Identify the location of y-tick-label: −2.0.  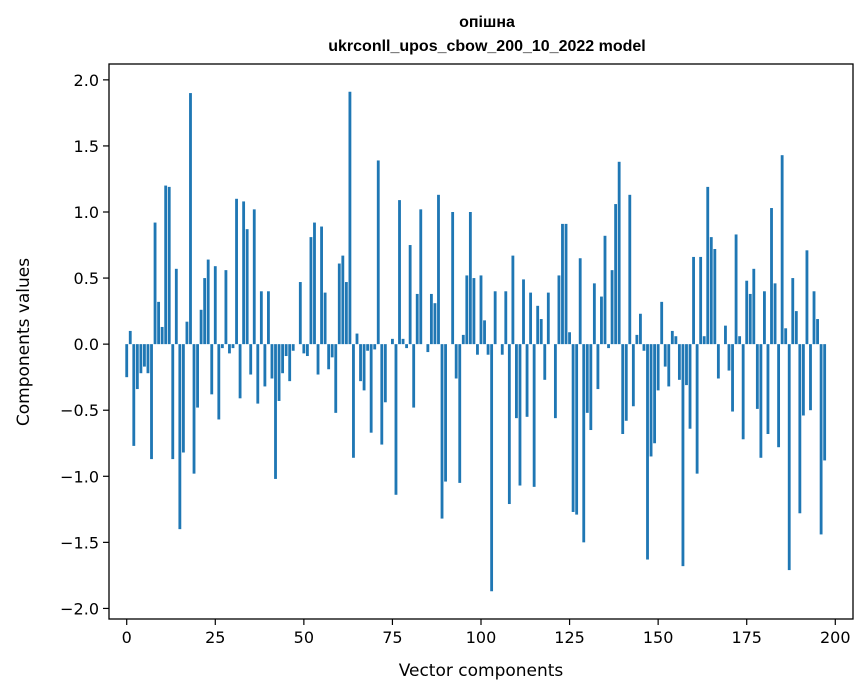
(79, 608).